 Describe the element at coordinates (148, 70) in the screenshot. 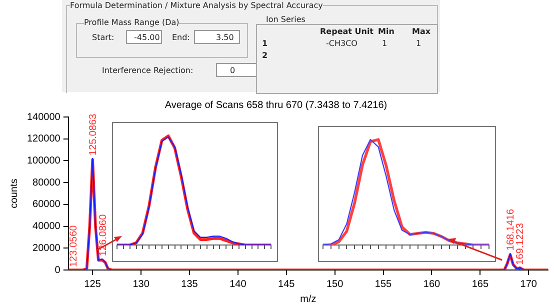

I see `text: Interference Rejection:` at that location.